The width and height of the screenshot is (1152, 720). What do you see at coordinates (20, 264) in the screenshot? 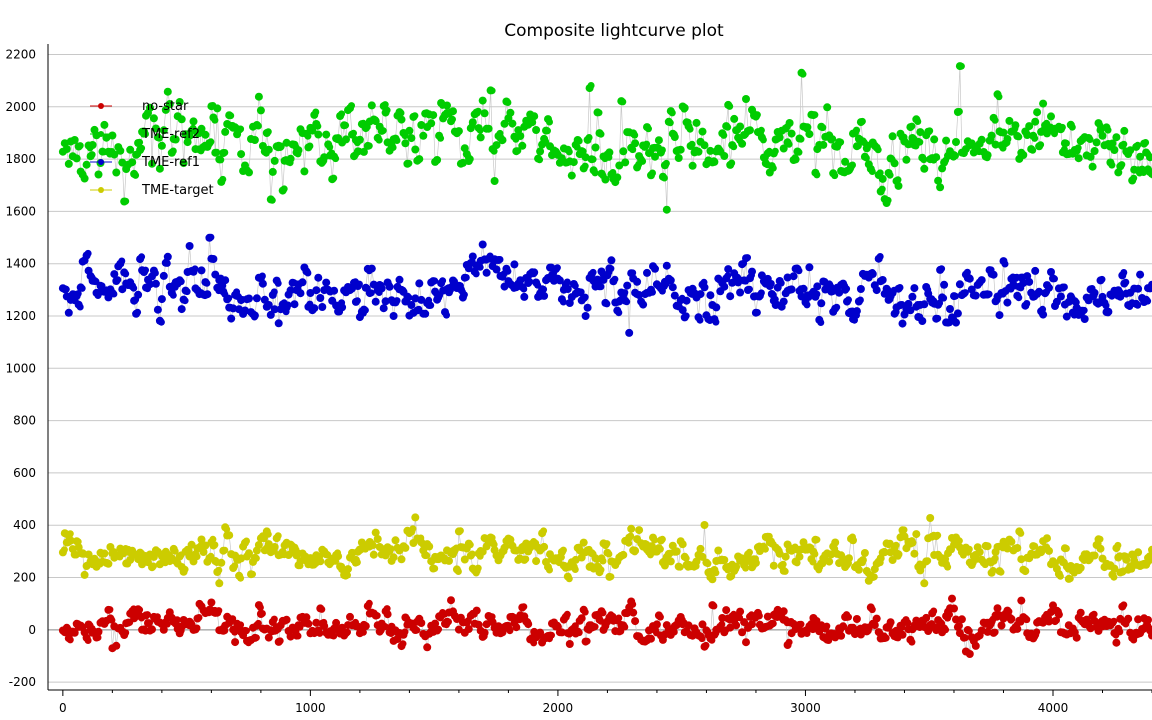
I see `y-tick-label: 1400` at bounding box center [20, 264].